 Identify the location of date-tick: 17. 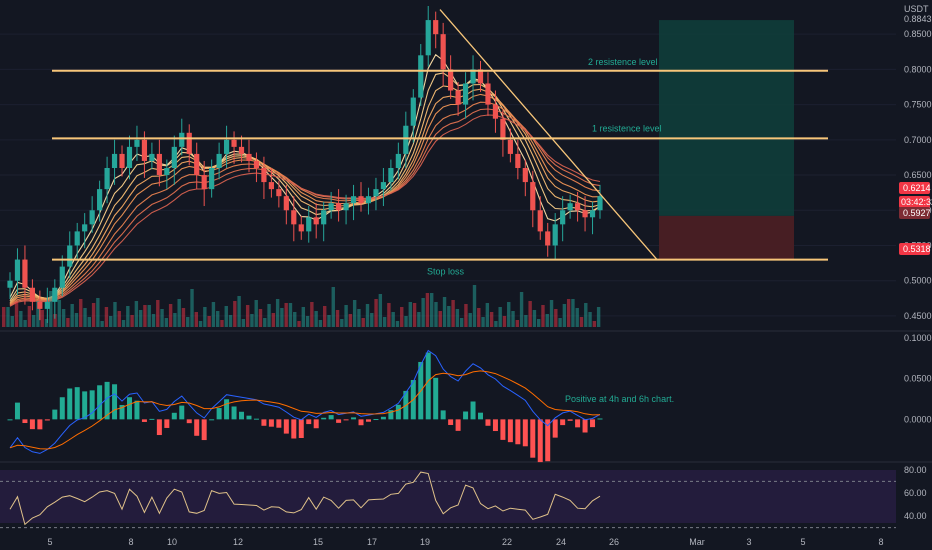
(372, 542).